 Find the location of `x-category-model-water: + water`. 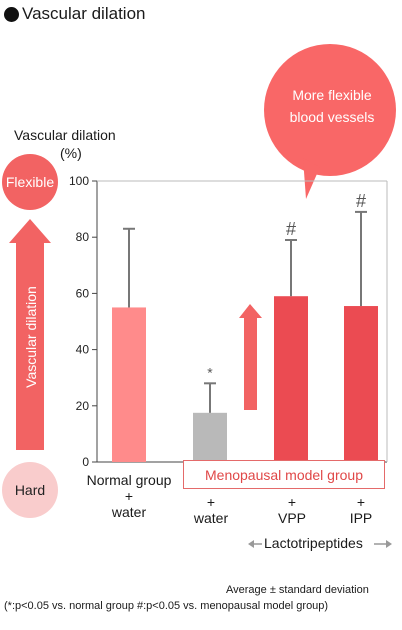

x-category-model-water: + water is located at coordinates (211, 510).